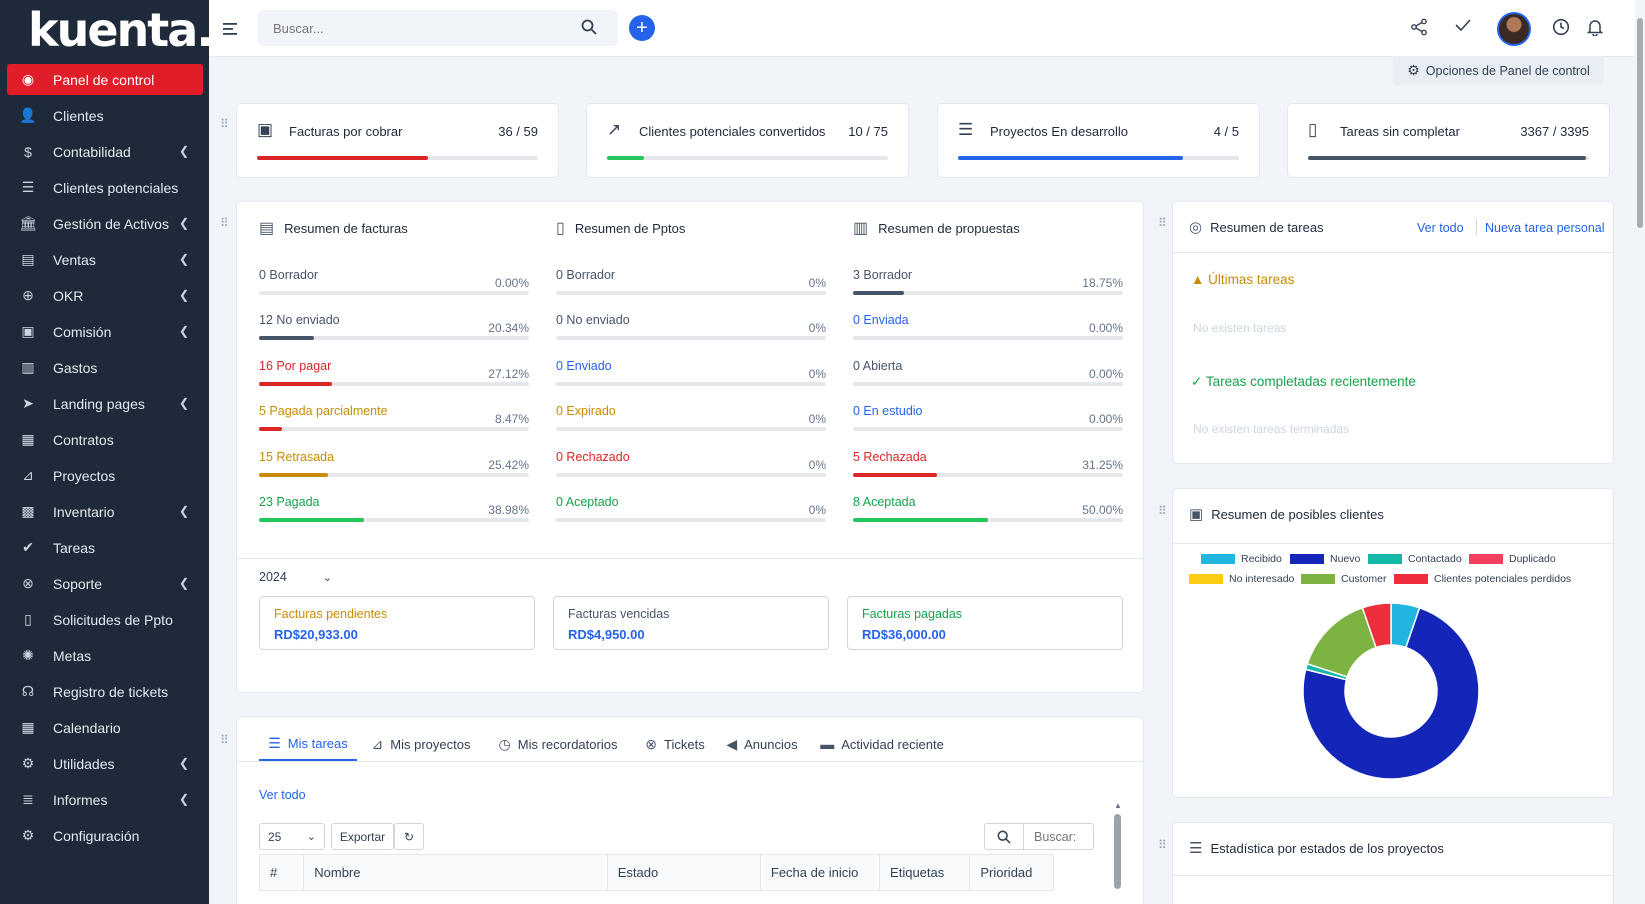 This screenshot has height=904, width=1645. Describe the element at coordinates (105, 295) in the screenshot. I see `sidebar-item-6: ⊕ OKR ❮` at that location.